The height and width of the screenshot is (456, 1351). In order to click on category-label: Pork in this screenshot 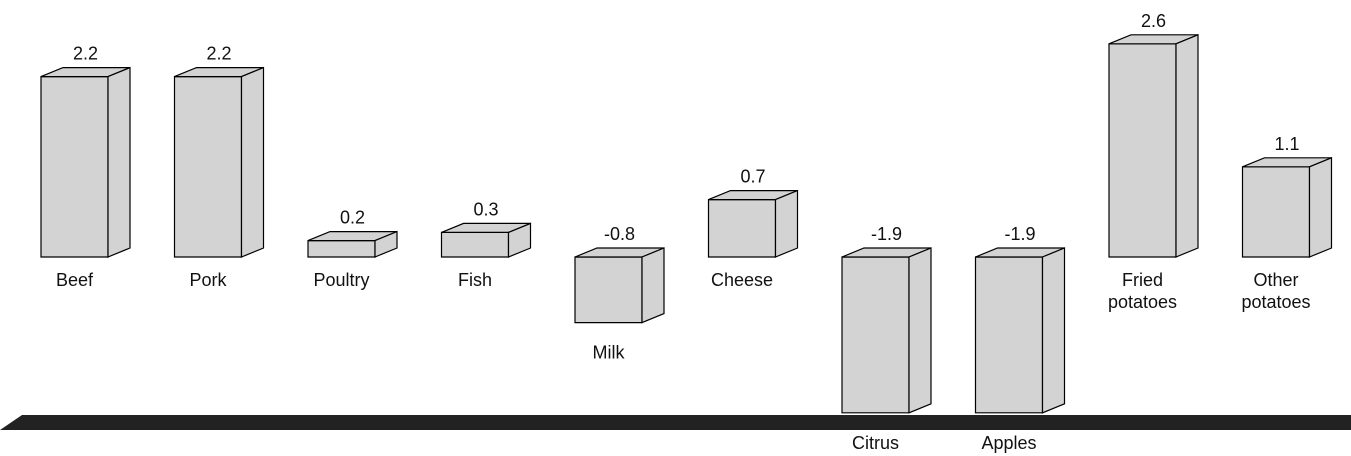, I will do `click(208, 280)`.